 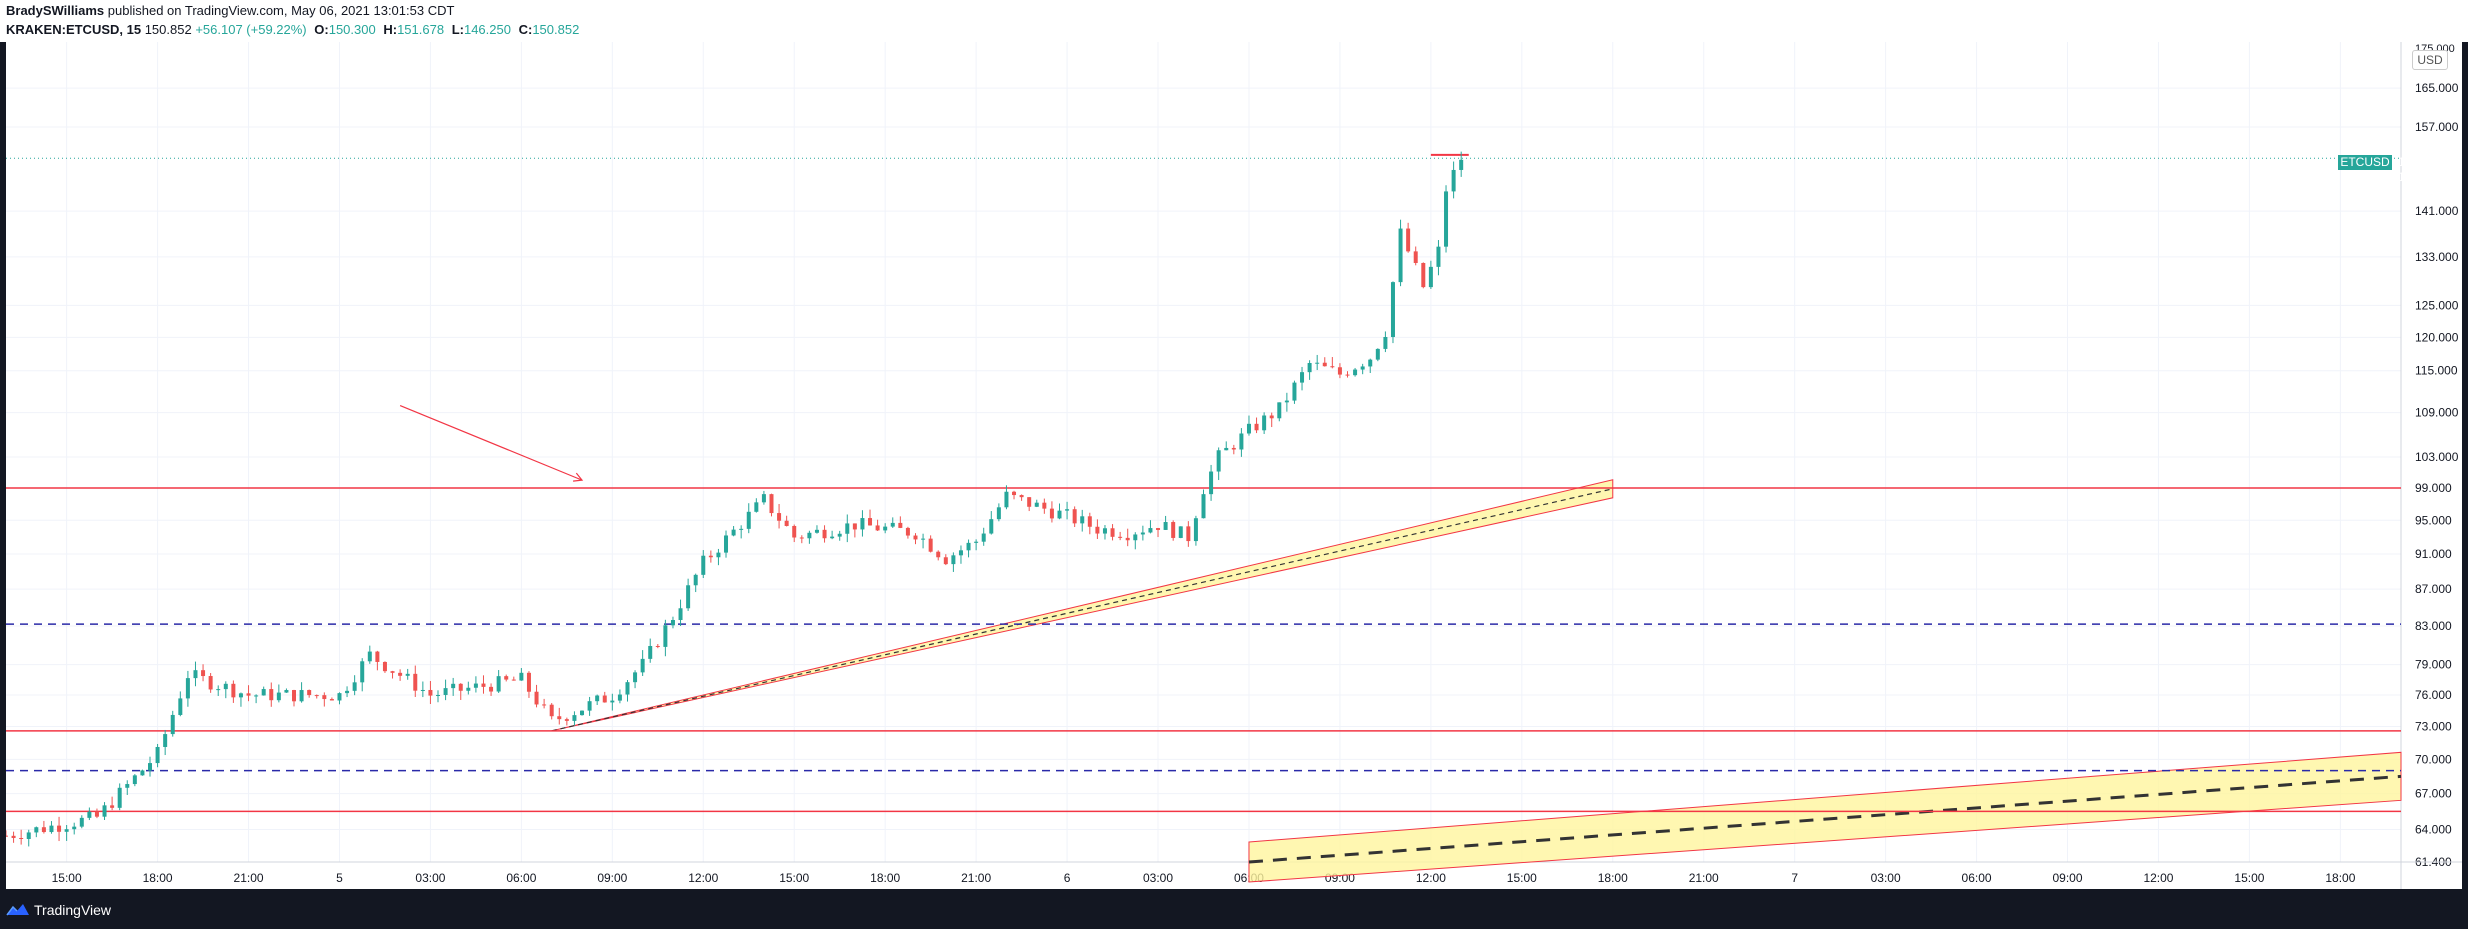 I want to click on price-tag-symbol: ETCUSD, so click(x=2365, y=162).